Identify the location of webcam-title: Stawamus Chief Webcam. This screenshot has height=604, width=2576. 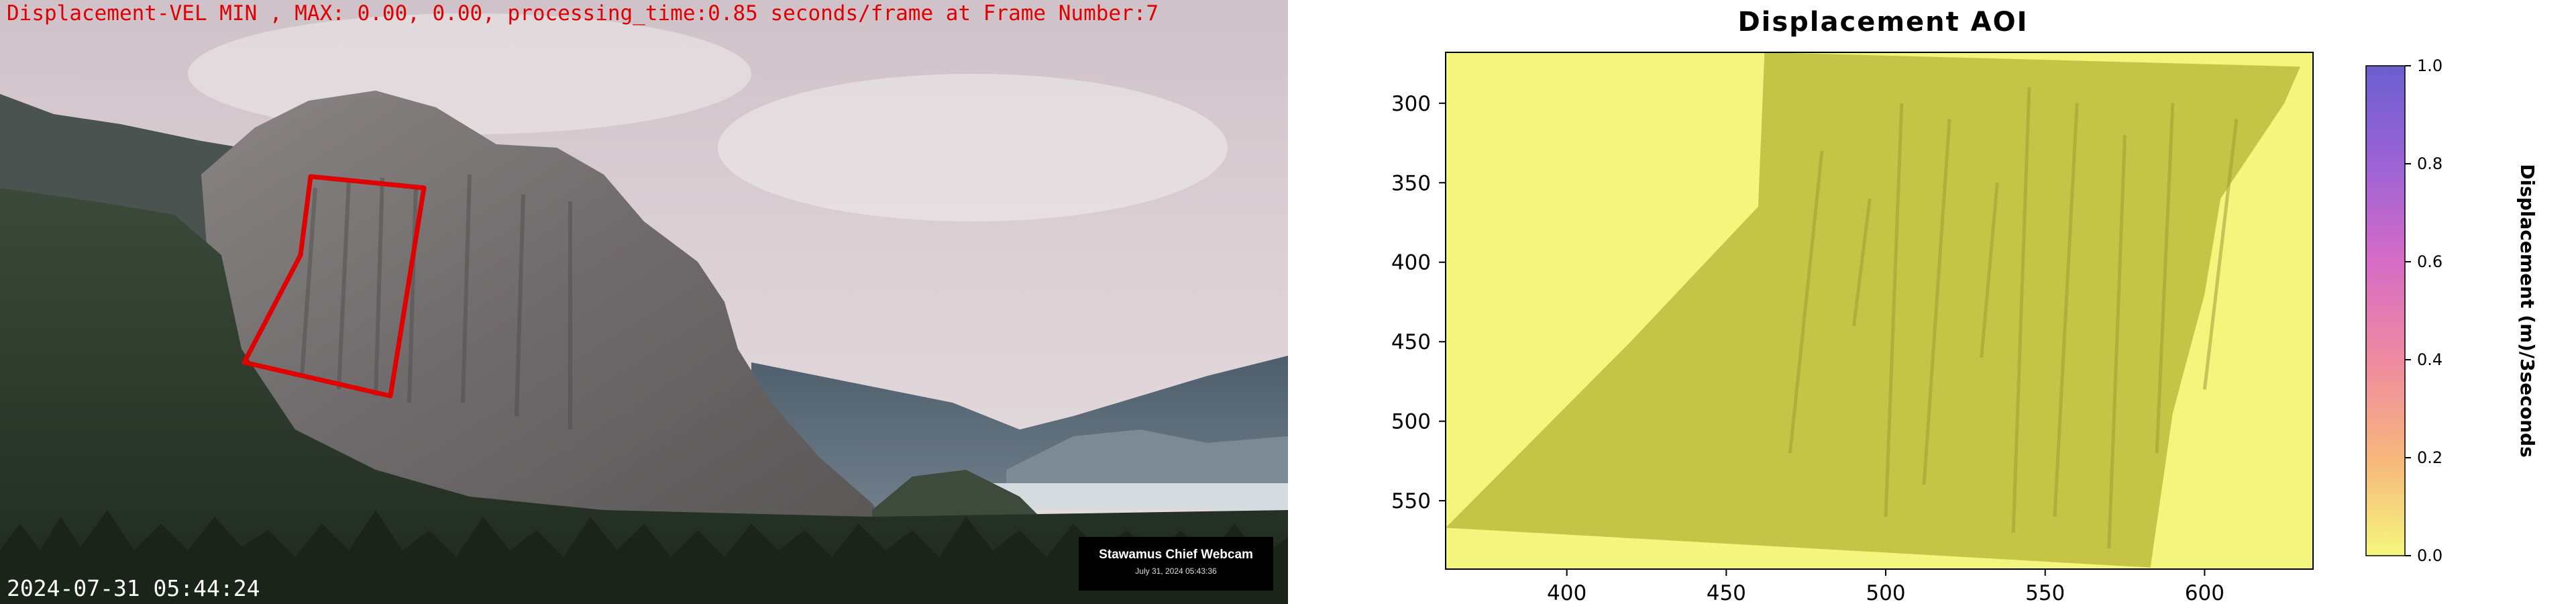
(1176, 555).